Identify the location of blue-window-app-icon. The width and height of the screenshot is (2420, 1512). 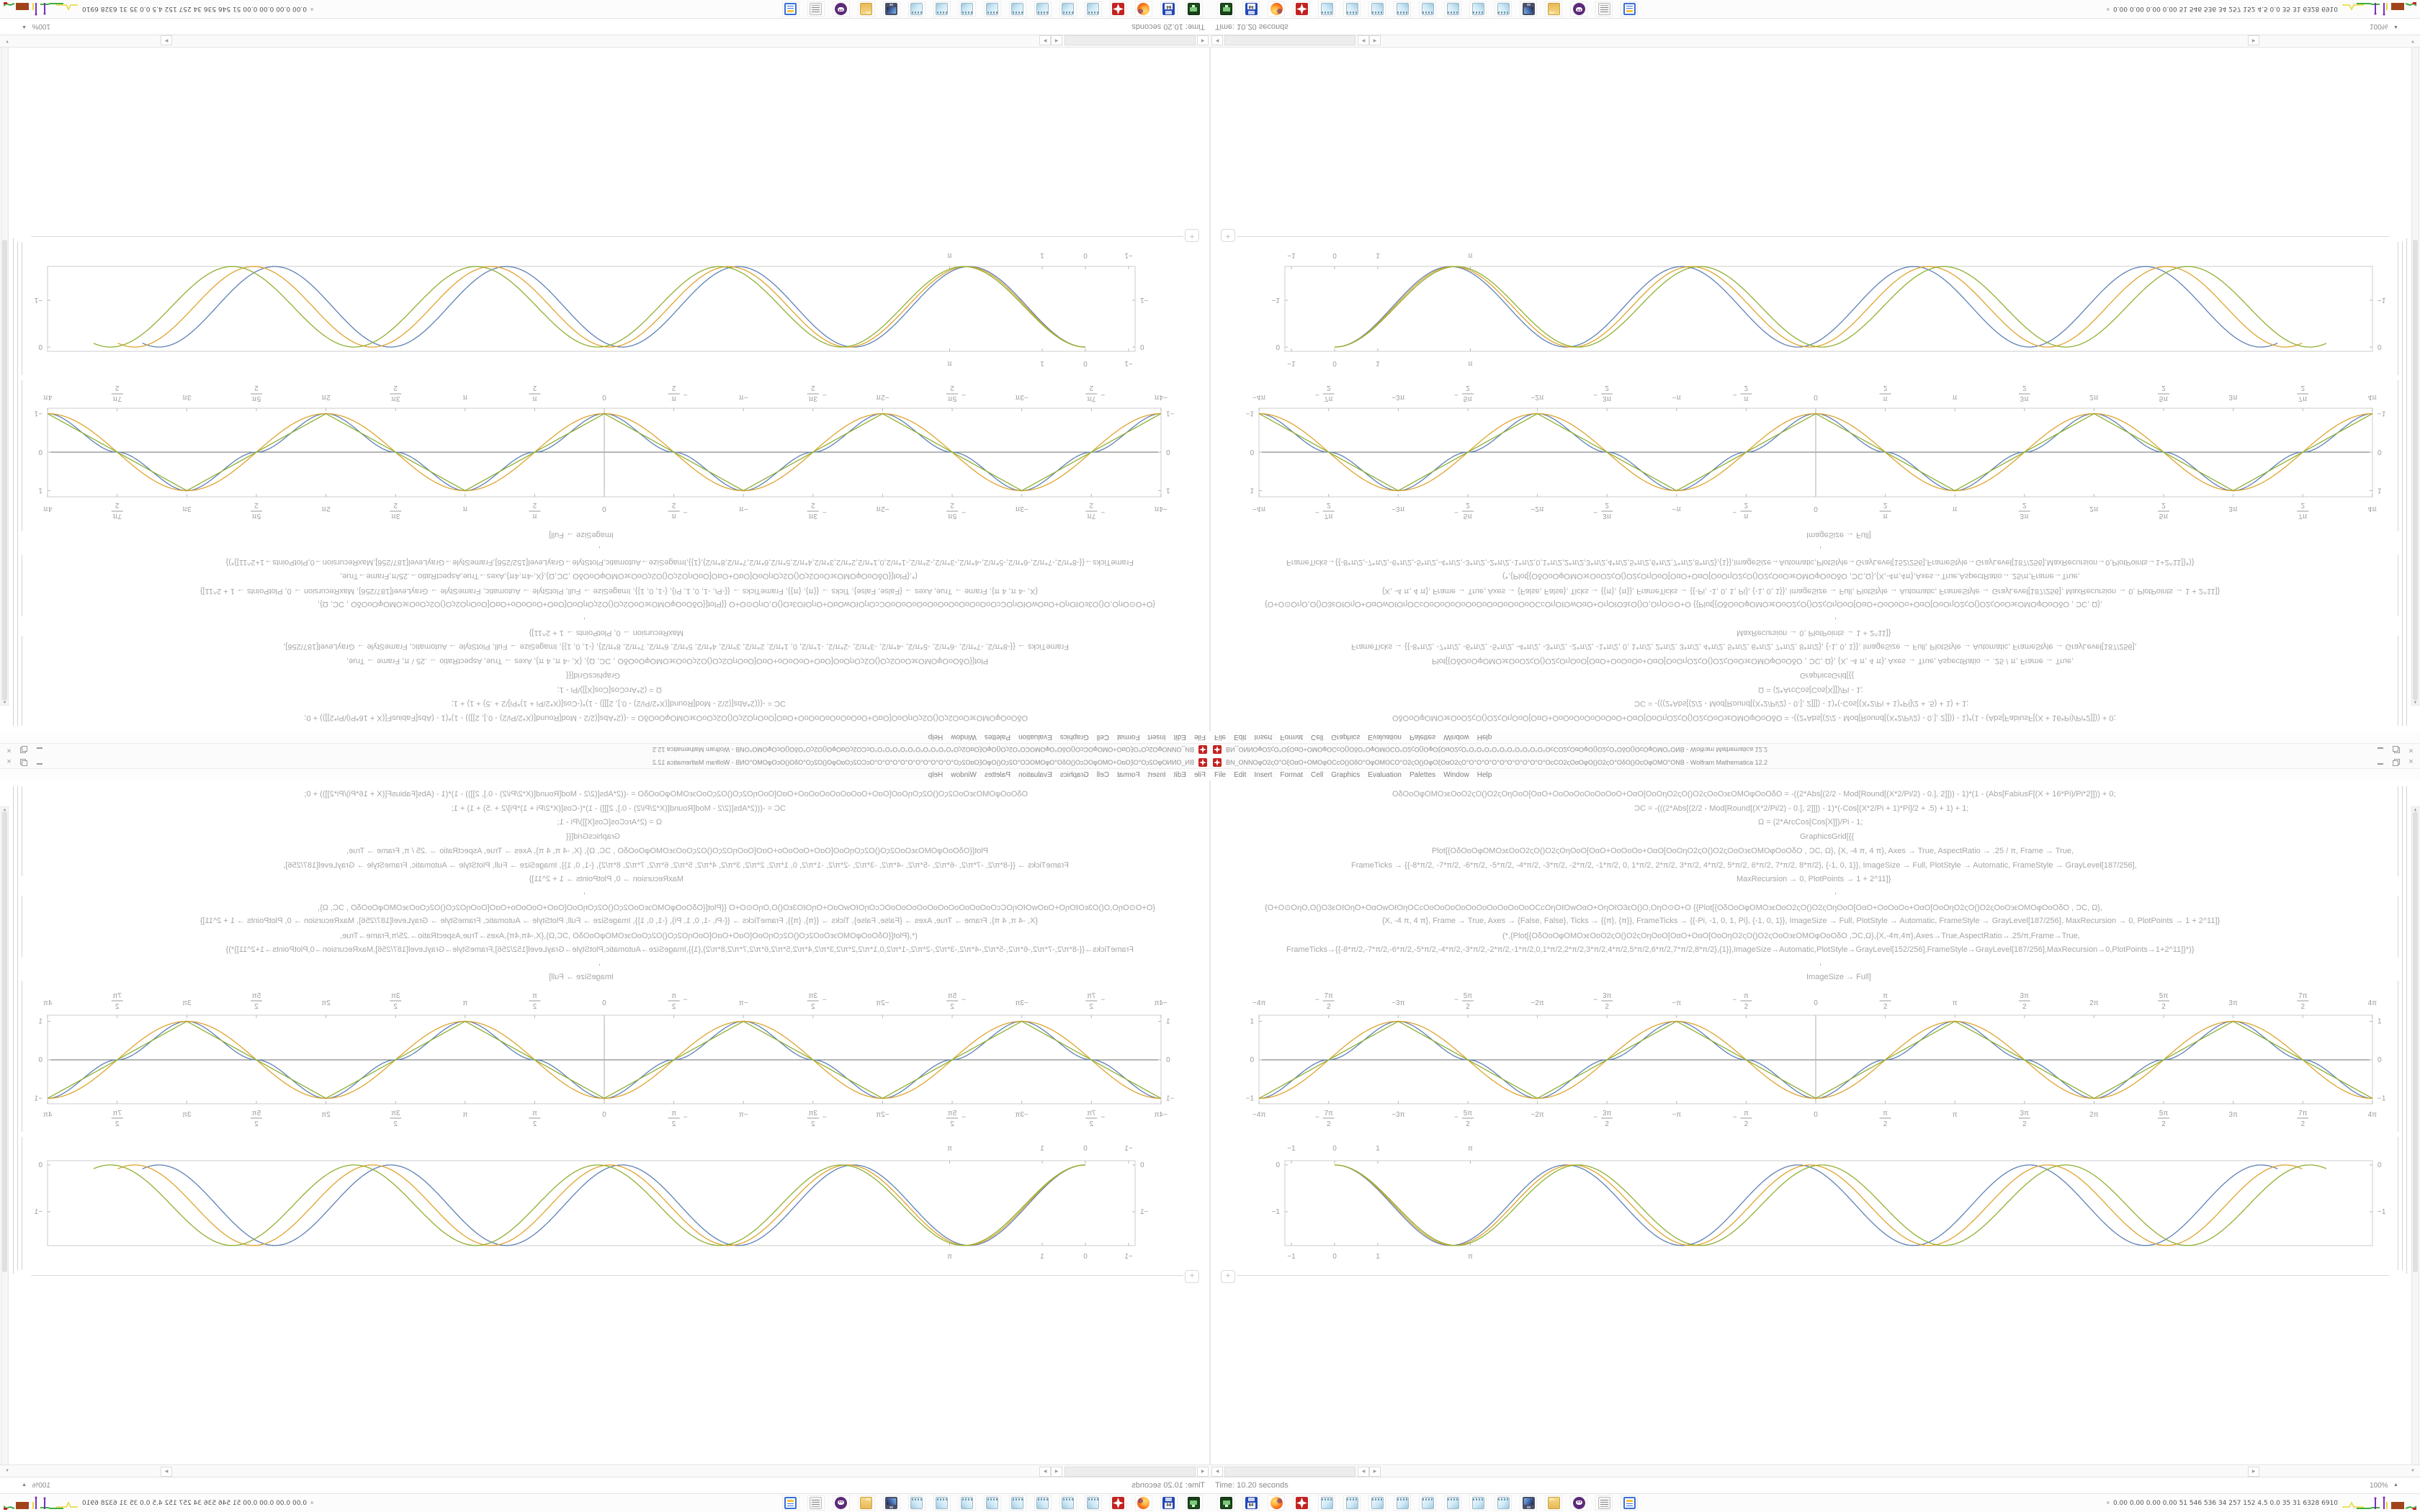
(791, 9).